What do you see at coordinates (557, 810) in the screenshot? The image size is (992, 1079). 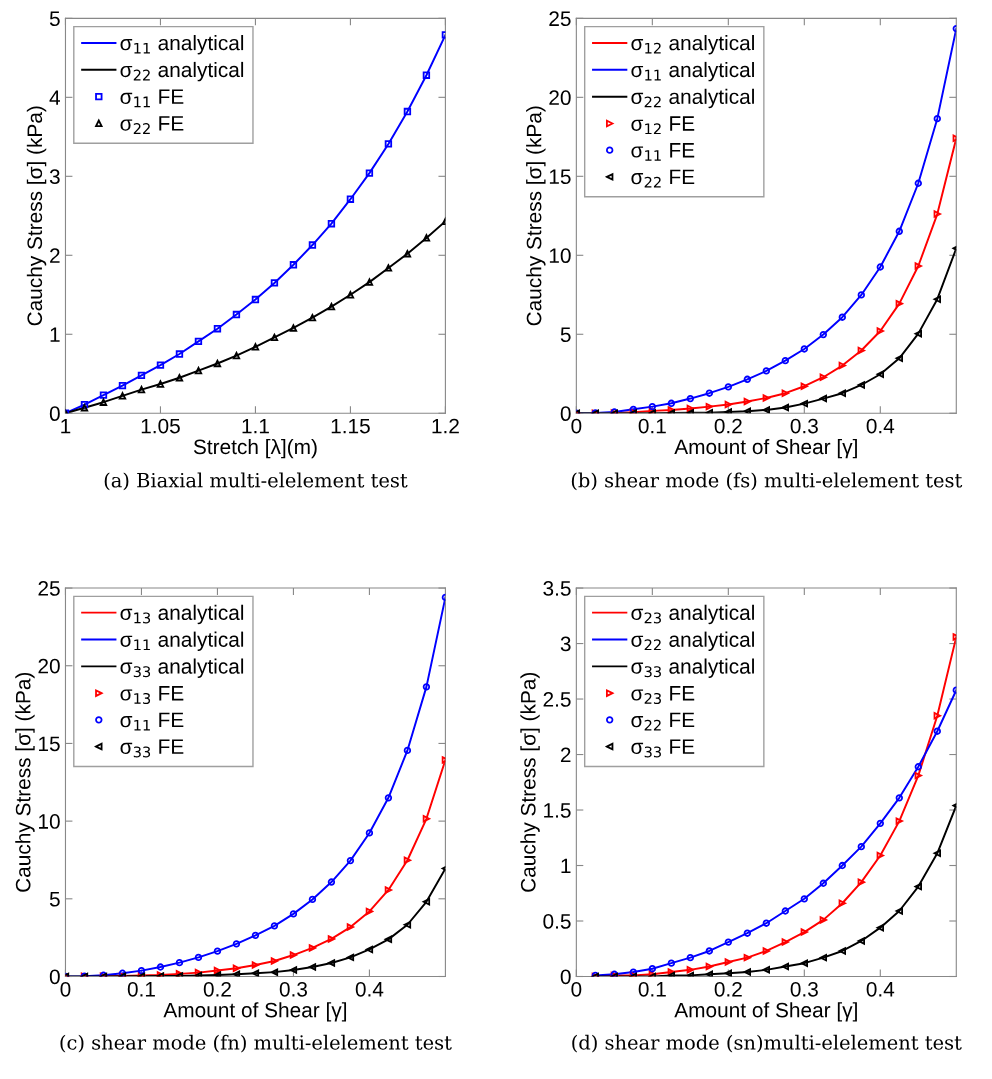 I see `y-tick-label: 1.5` at bounding box center [557, 810].